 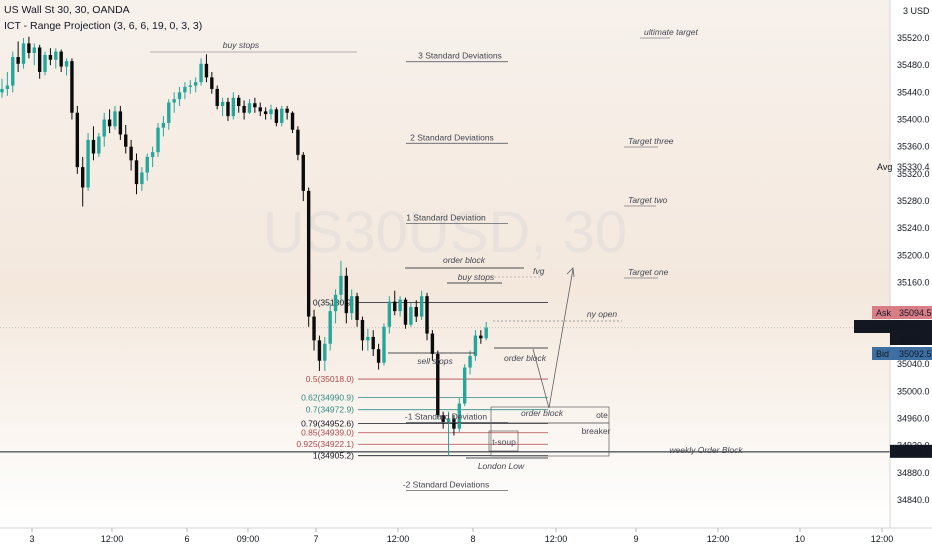 I want to click on countdown-badge, so click(x=911, y=339).